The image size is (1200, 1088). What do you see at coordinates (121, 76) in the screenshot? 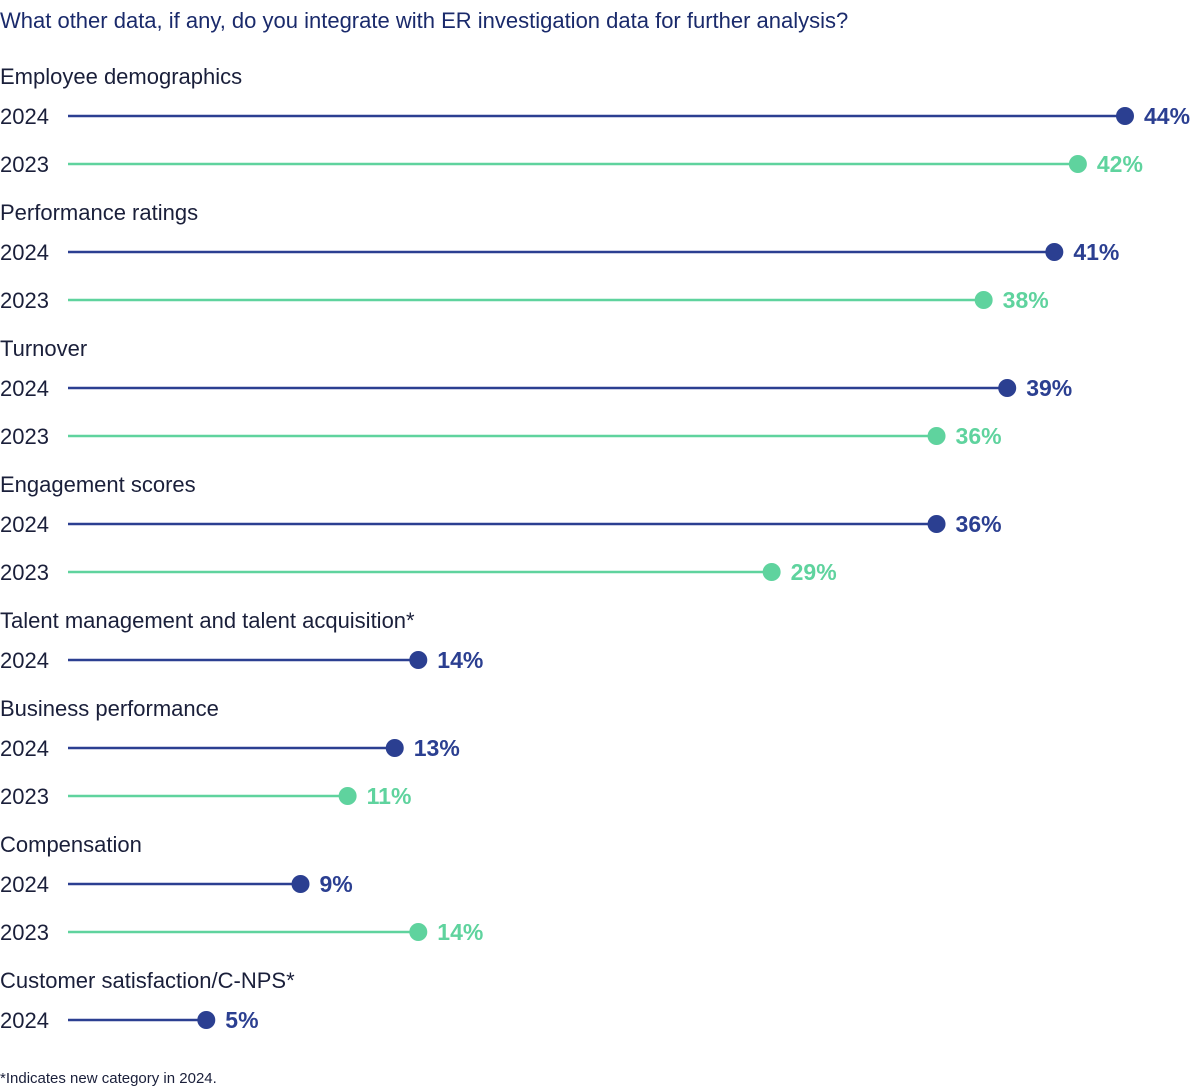
I see `category-label: Employee demographics` at bounding box center [121, 76].